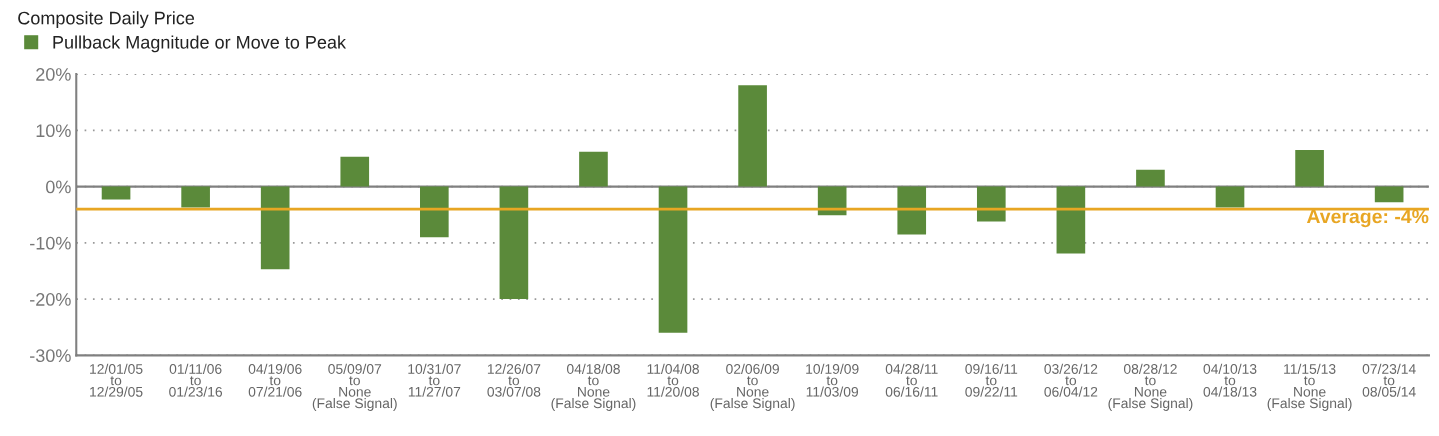 The height and width of the screenshot is (436, 1439). Describe the element at coordinates (50, 243) in the screenshot. I see `y-tick-label: -10%` at that location.